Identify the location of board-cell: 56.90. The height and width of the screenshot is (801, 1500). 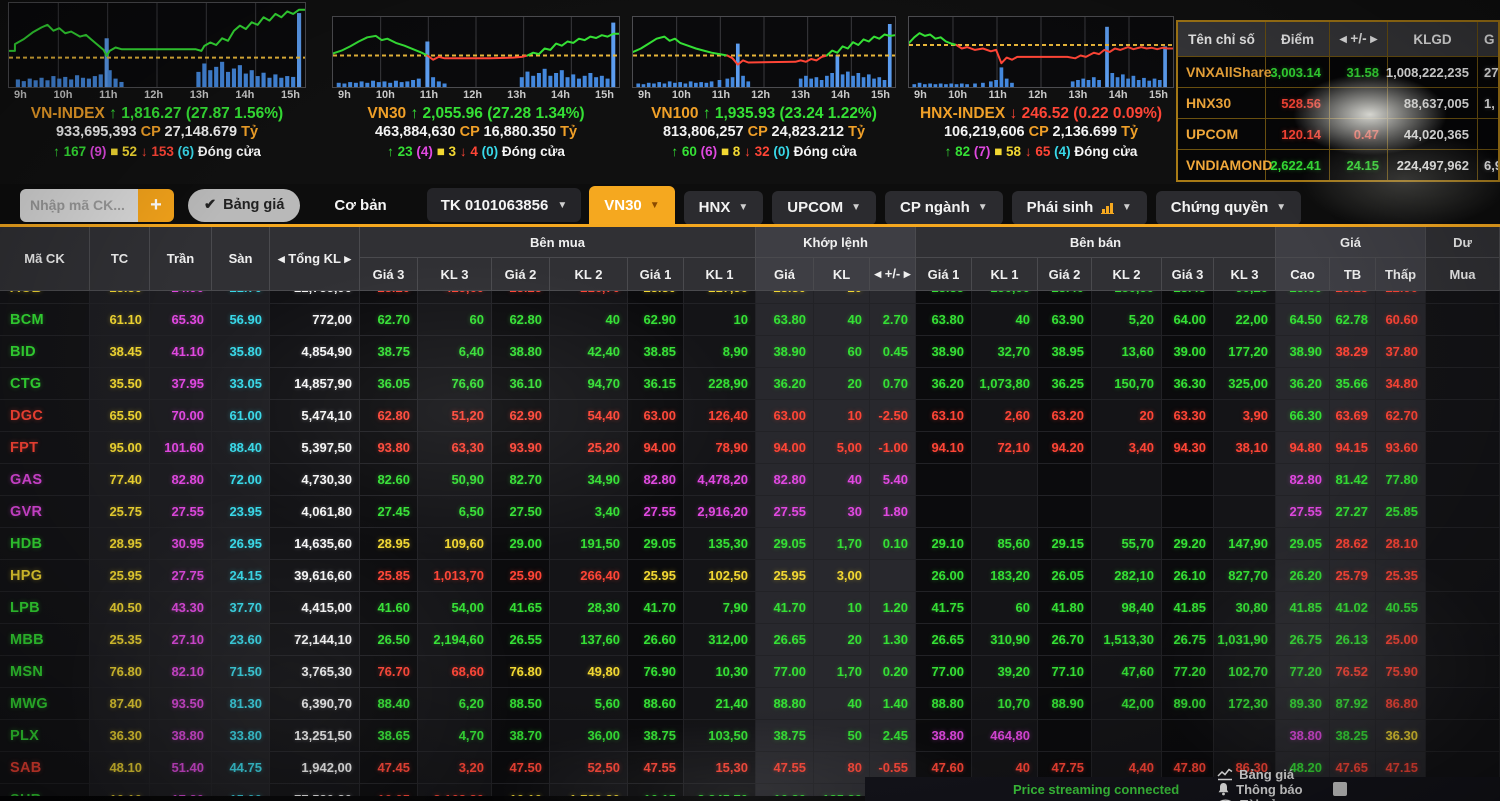
(241, 320).